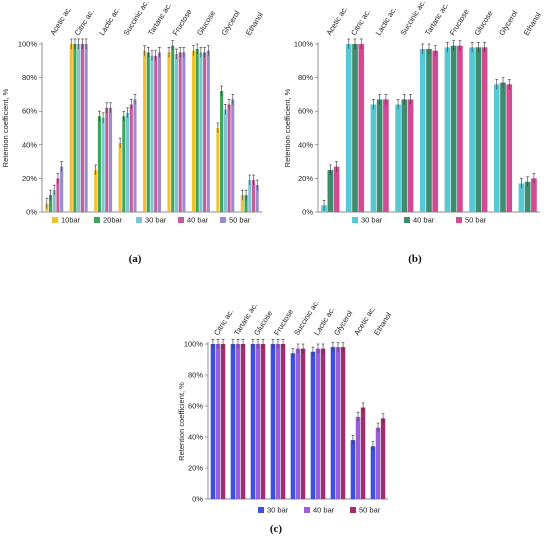 The width and height of the screenshot is (550, 540). Describe the element at coordinates (415, 259) in the screenshot. I see `panel-label: (b)` at that location.